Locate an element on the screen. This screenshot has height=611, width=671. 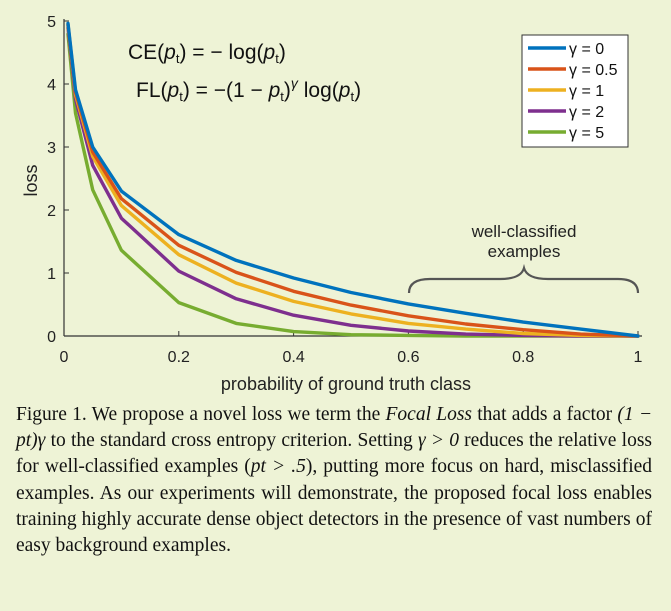
caption-gamma-condition: γ > 0 is located at coordinates (438, 441).